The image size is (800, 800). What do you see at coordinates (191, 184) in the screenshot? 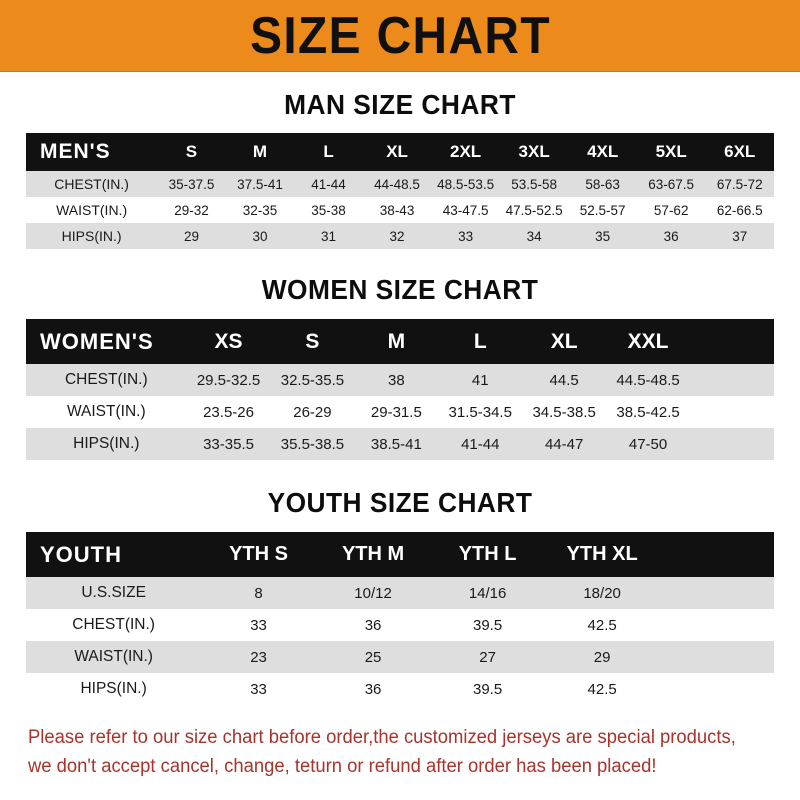
I see `man-cell-r0-c0: 35-37.5` at bounding box center [191, 184].